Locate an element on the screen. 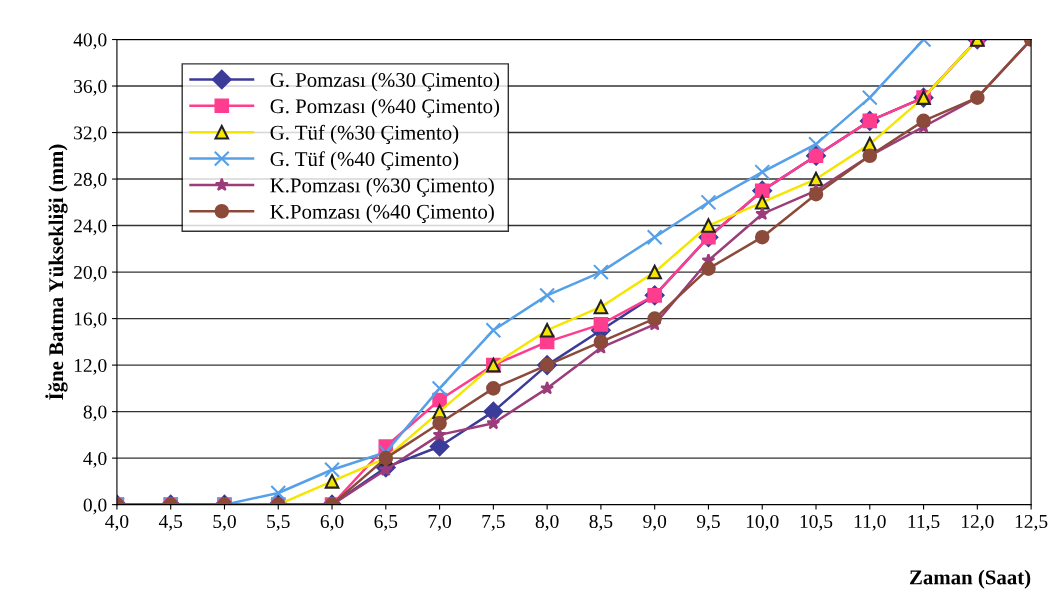 This screenshot has height=608, width=1063. x-tick-label: 7,0 is located at coordinates (439, 522).